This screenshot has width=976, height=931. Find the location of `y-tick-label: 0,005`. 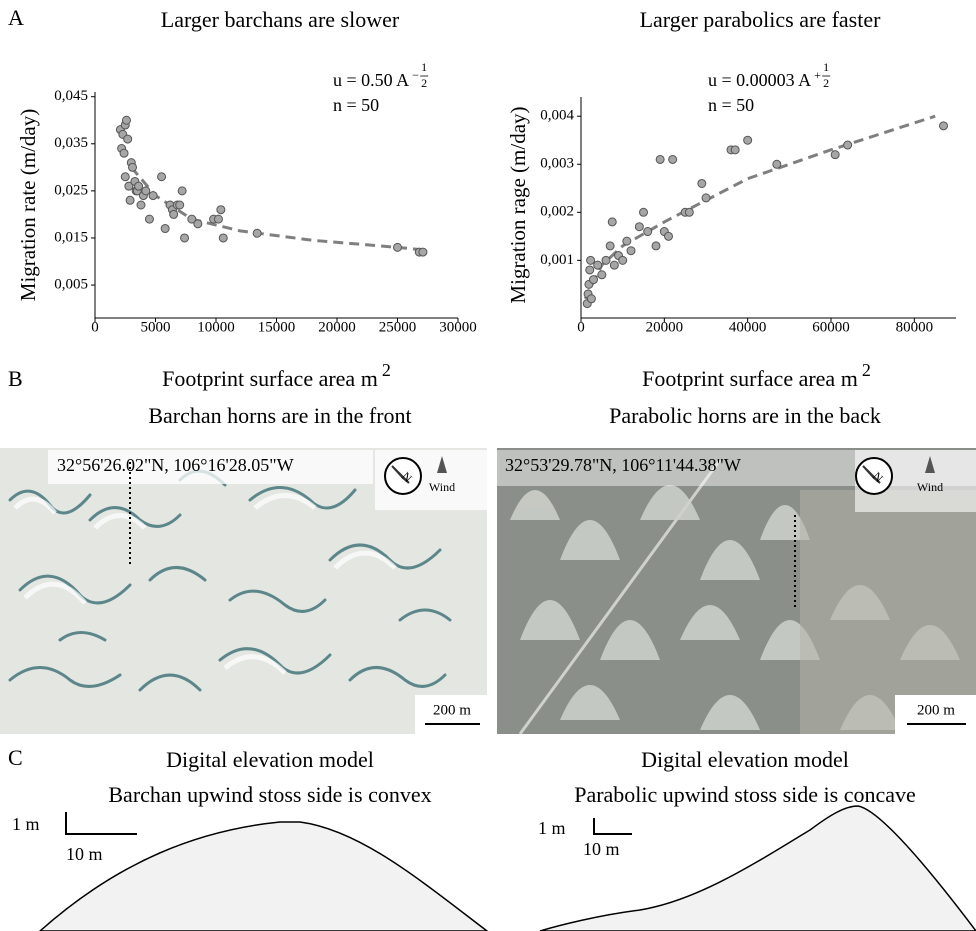

y-tick-label: 0,005 is located at coordinates (71, 284).